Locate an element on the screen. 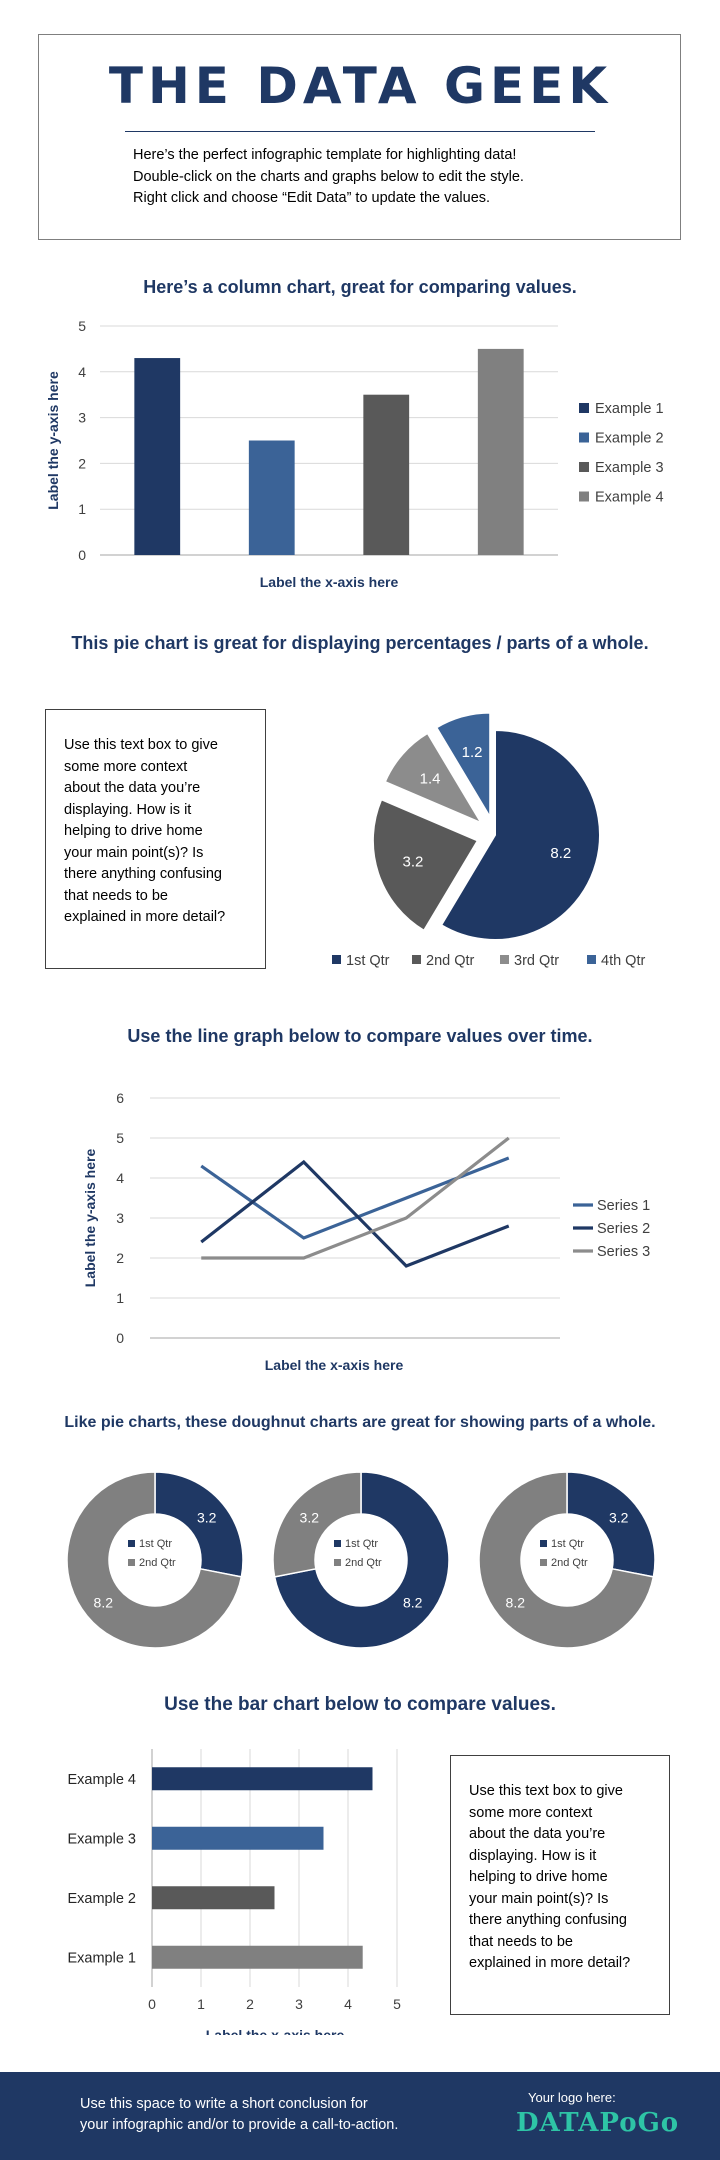 The width and height of the screenshot is (720, 2160). legend-label: 4th Qtr is located at coordinates (623, 961).